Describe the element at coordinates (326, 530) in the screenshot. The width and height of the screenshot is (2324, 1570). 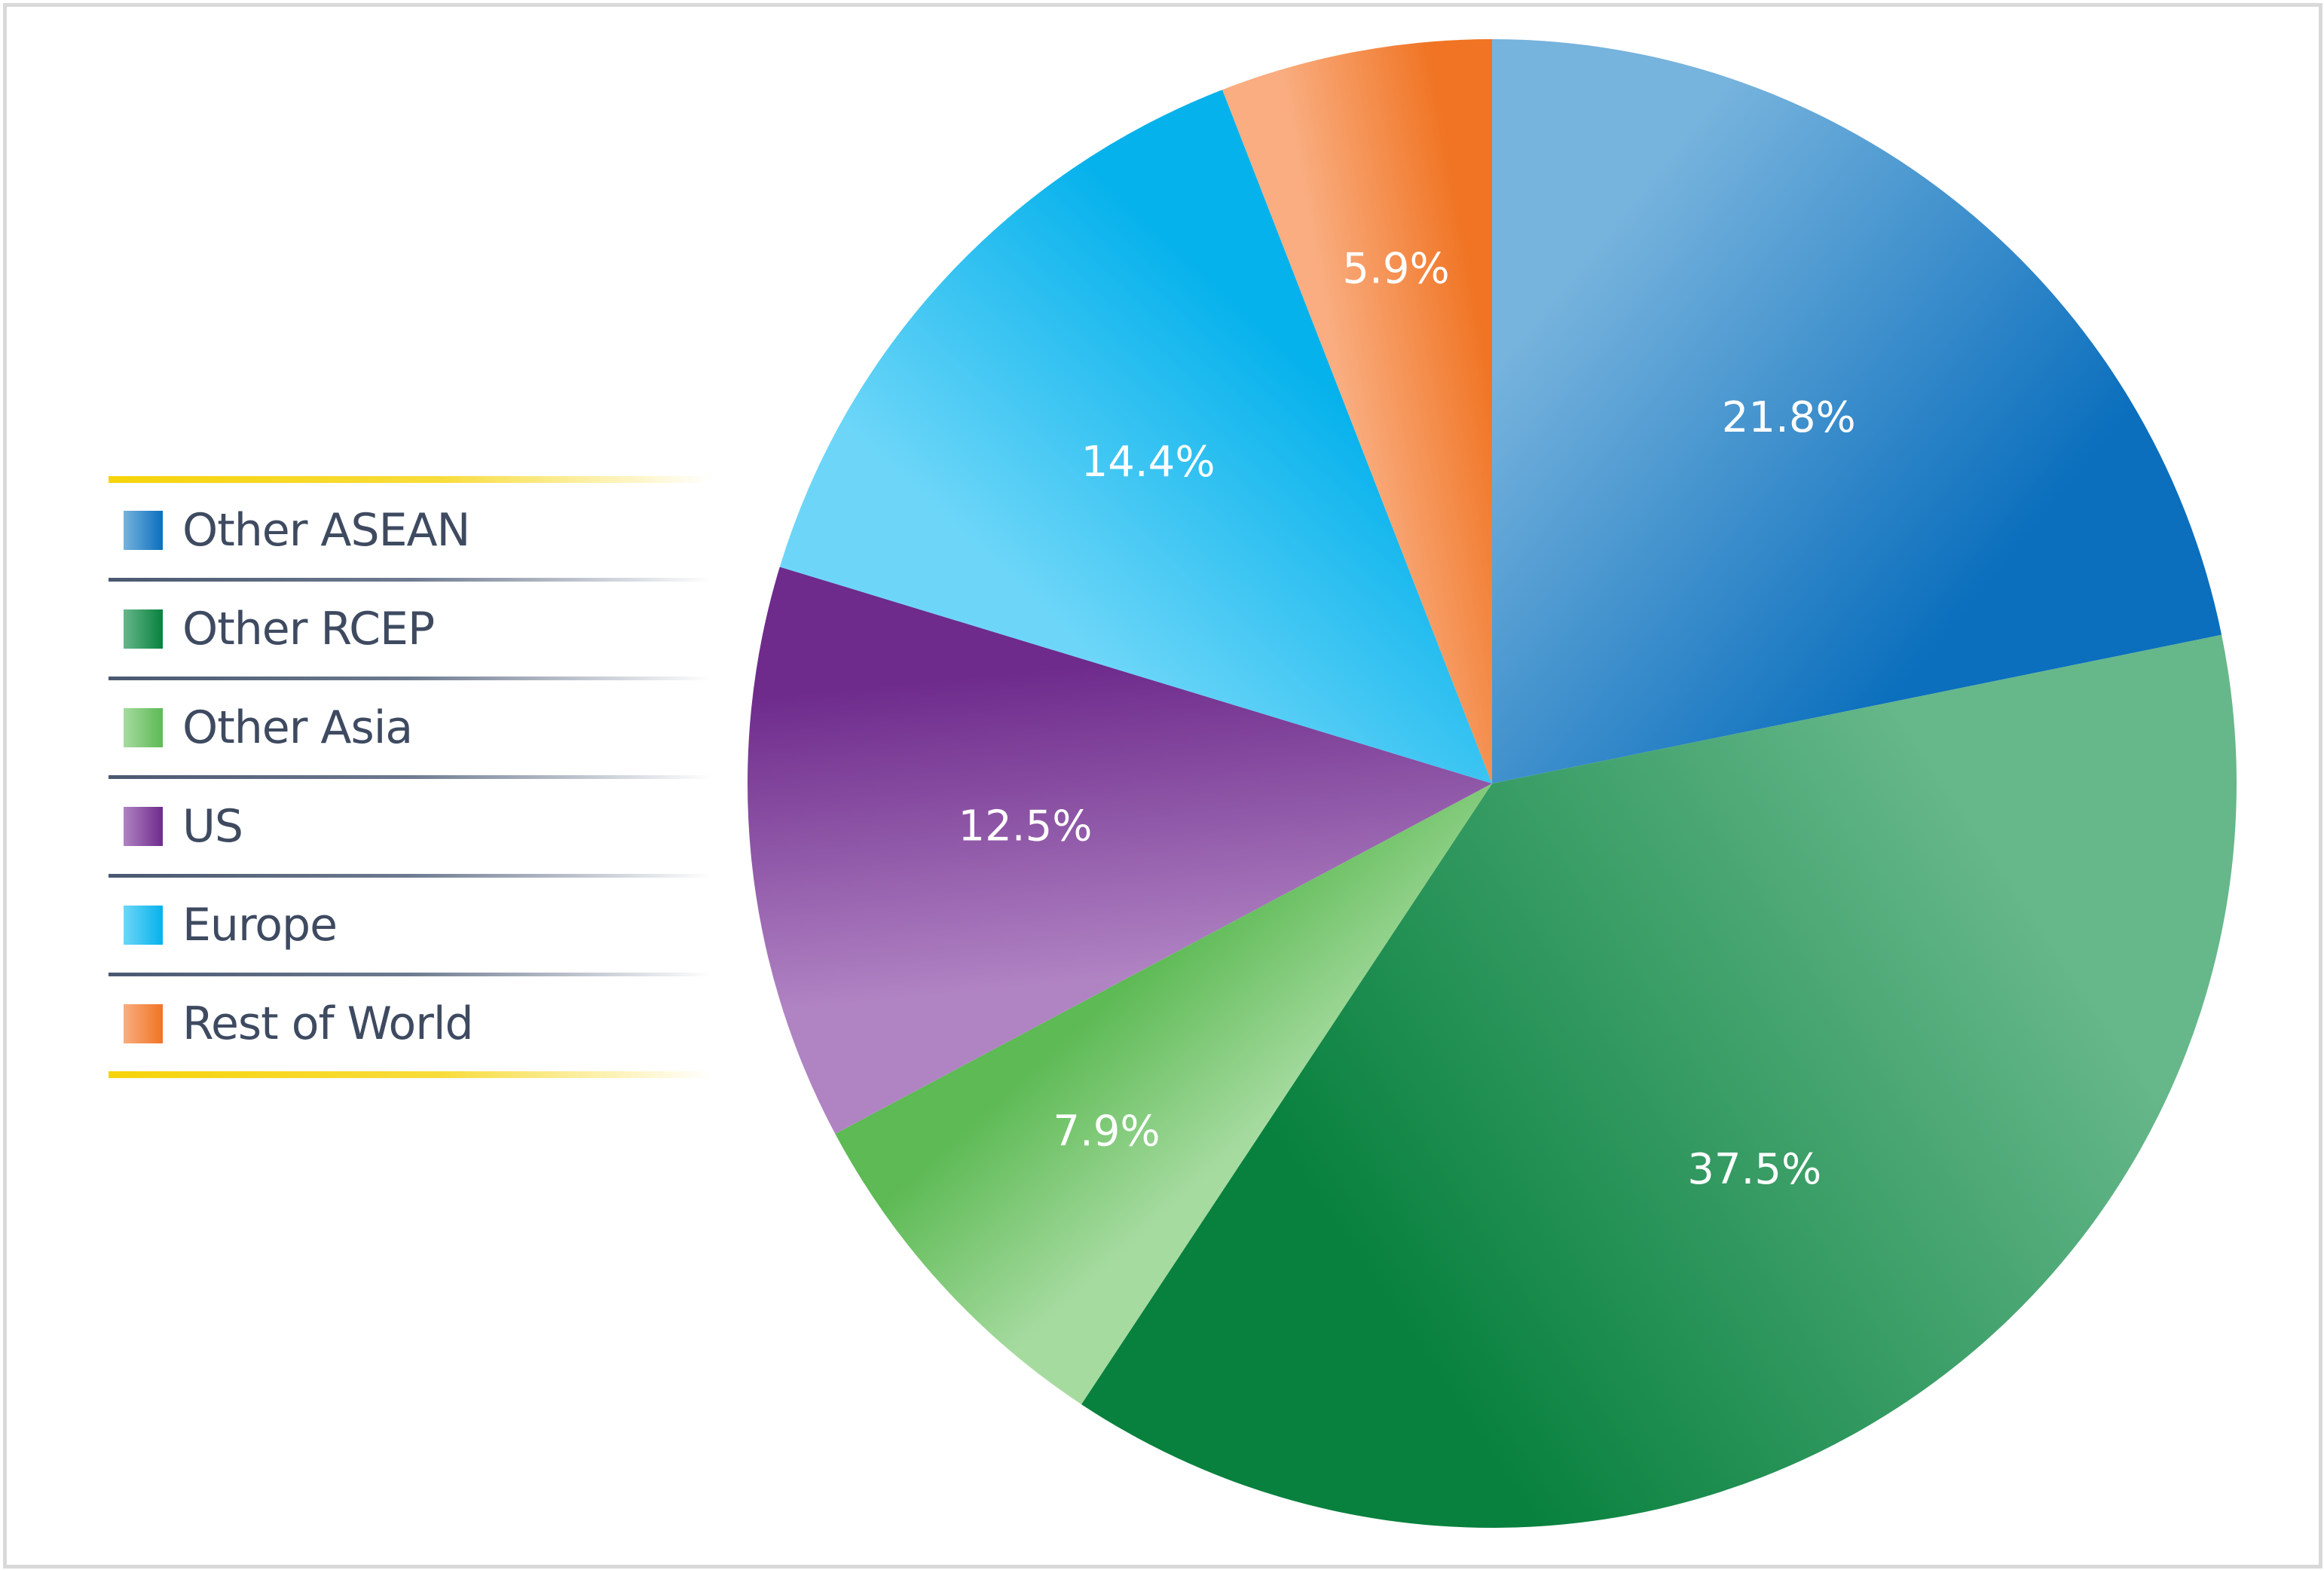
I see `legend-label: Other ASEAN` at that location.